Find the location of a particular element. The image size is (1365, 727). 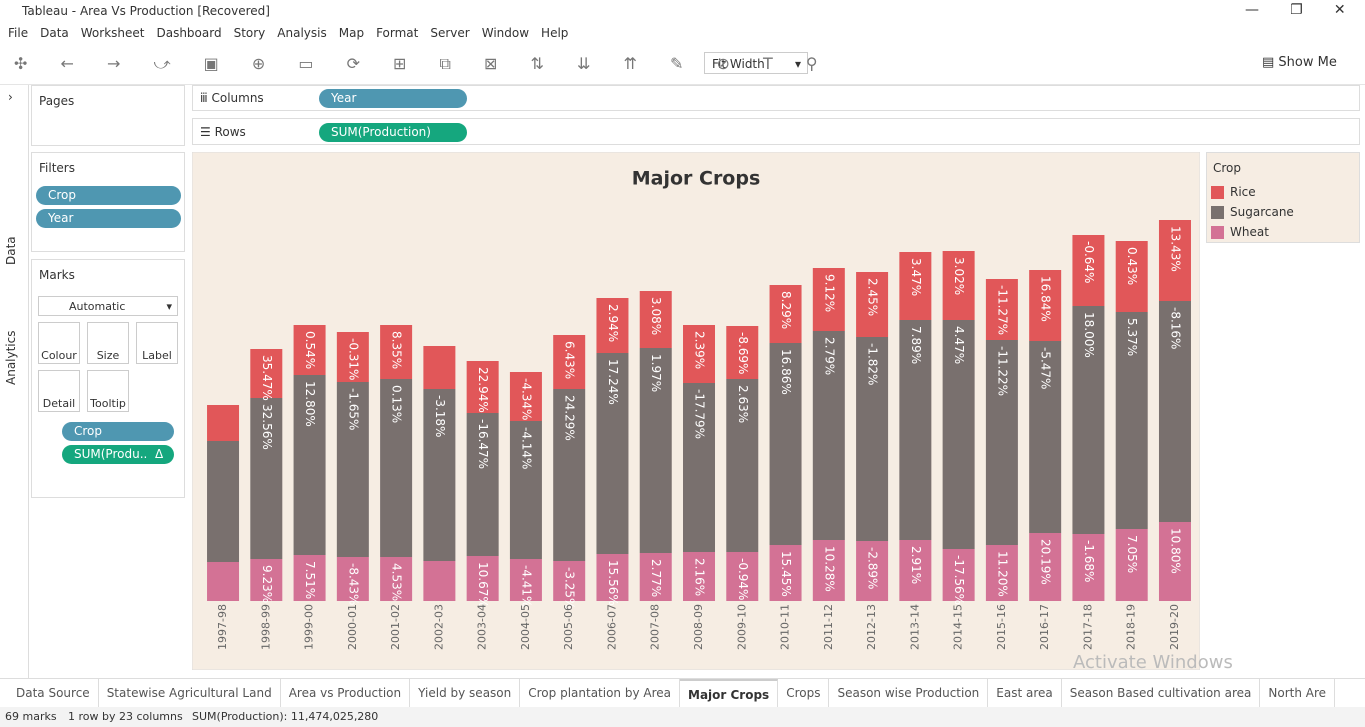

menu-item: Format is located at coordinates (397, 33).